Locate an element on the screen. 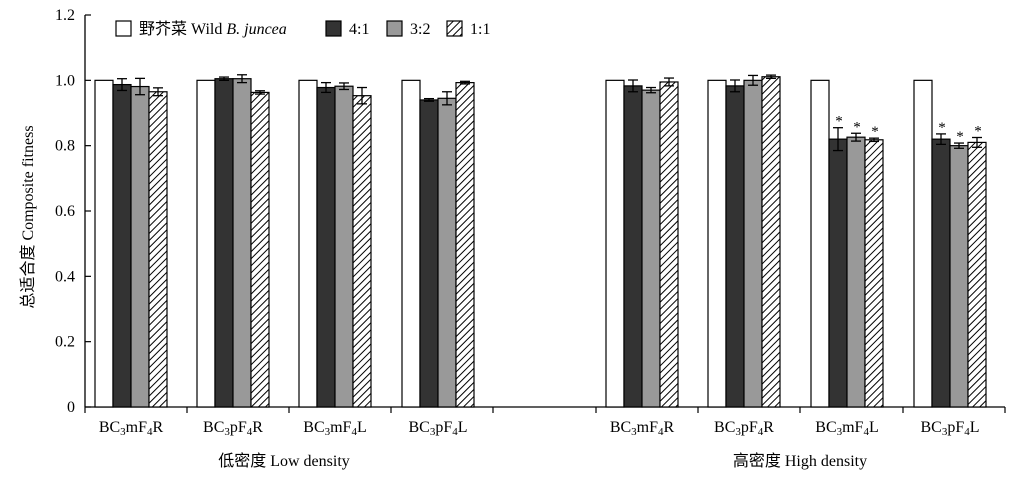 The image size is (1020, 482). y-tick-label: 1.2 is located at coordinates (65, 15).